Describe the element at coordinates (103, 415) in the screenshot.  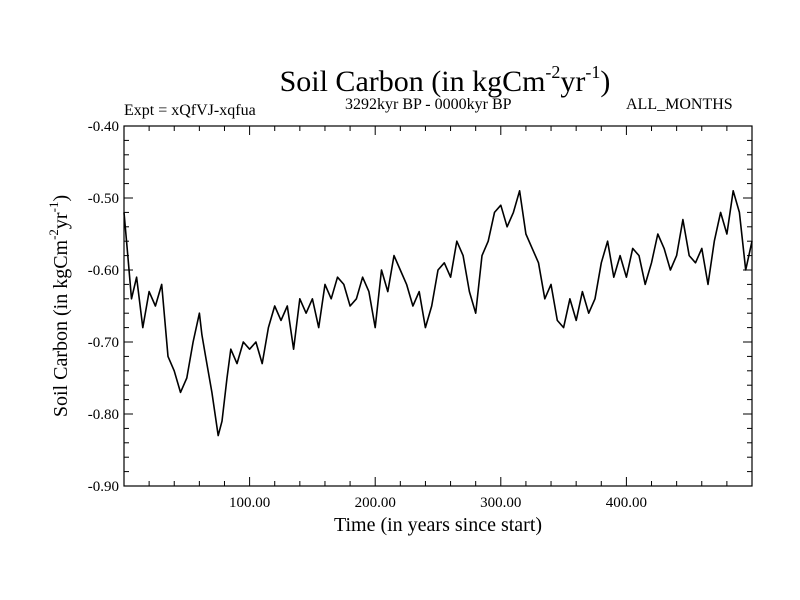
I see `y-tick-label: -0.80` at that location.